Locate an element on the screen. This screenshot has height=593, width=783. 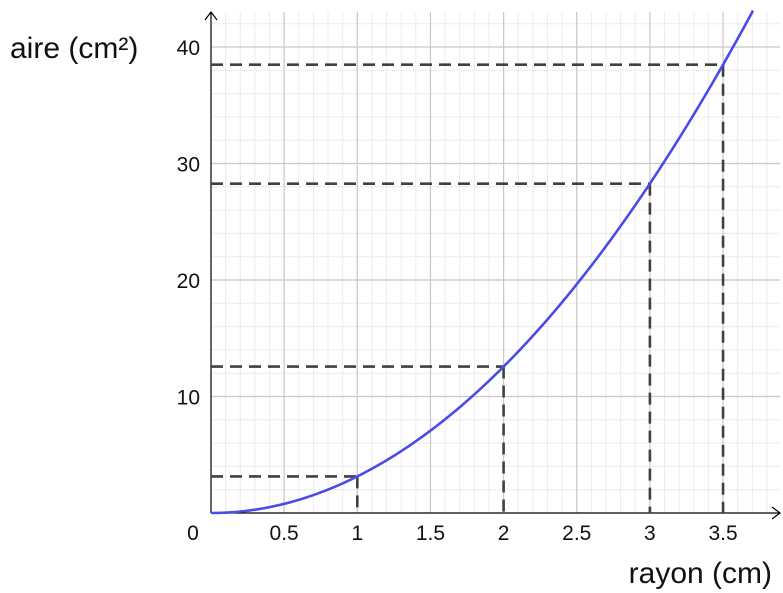
x-tick-label: 2.5 is located at coordinates (576, 533).